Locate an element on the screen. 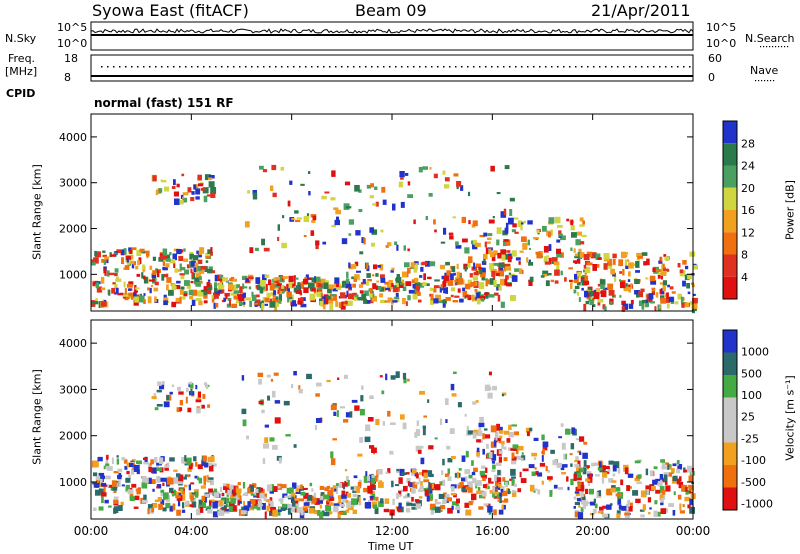 The image size is (800, 554). power-colorbar-tick: 28 is located at coordinates (748, 143).